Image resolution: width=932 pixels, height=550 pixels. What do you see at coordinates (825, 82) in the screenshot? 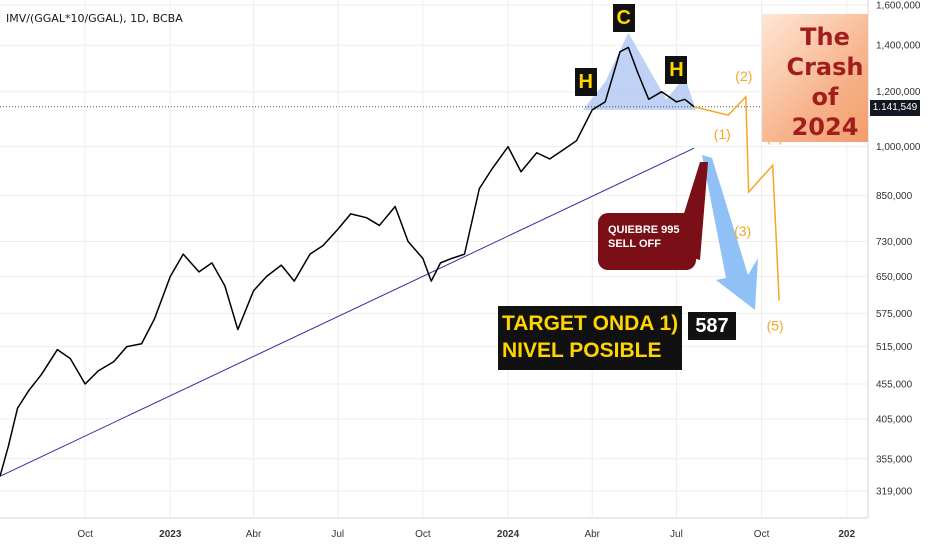
I see `crash-title: The Crash of 2024` at bounding box center [825, 82].